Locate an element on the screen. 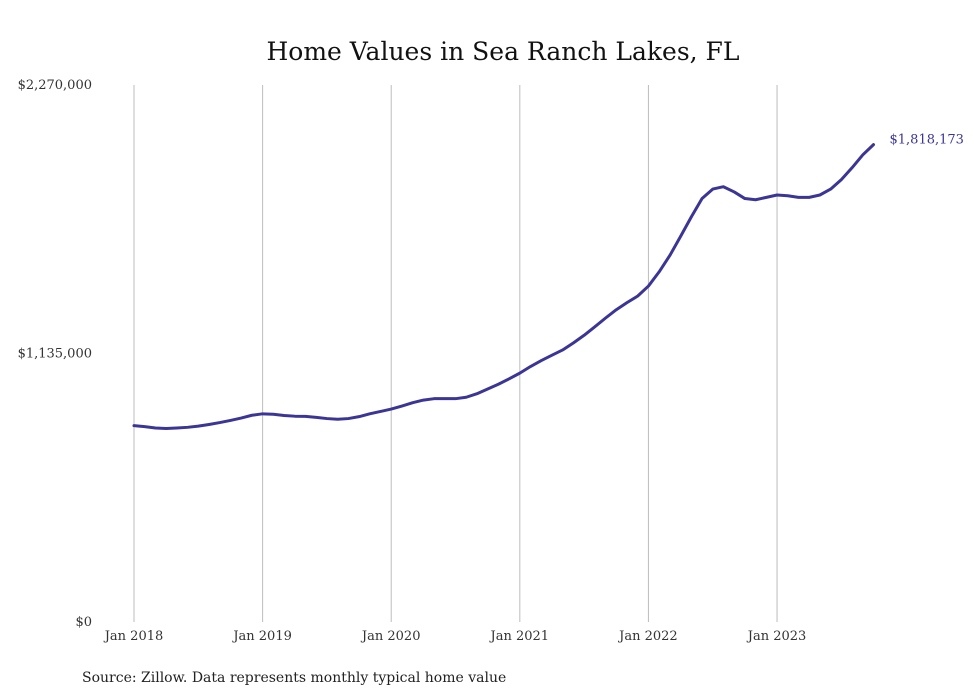 The height and width of the screenshot is (699, 980). x-tick-label: Jan 2020 is located at coordinates (390, 636).